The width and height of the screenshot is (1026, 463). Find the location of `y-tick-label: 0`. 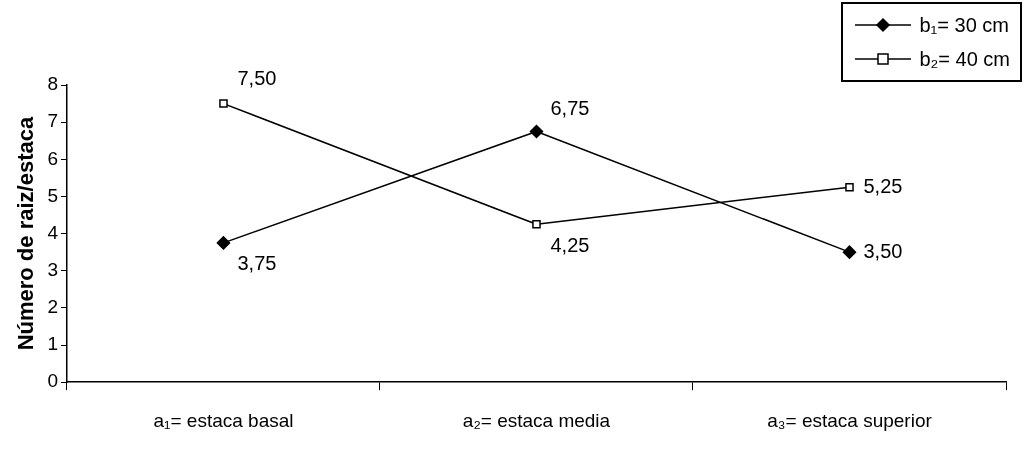

y-tick-label: 0 is located at coordinates (52, 381).